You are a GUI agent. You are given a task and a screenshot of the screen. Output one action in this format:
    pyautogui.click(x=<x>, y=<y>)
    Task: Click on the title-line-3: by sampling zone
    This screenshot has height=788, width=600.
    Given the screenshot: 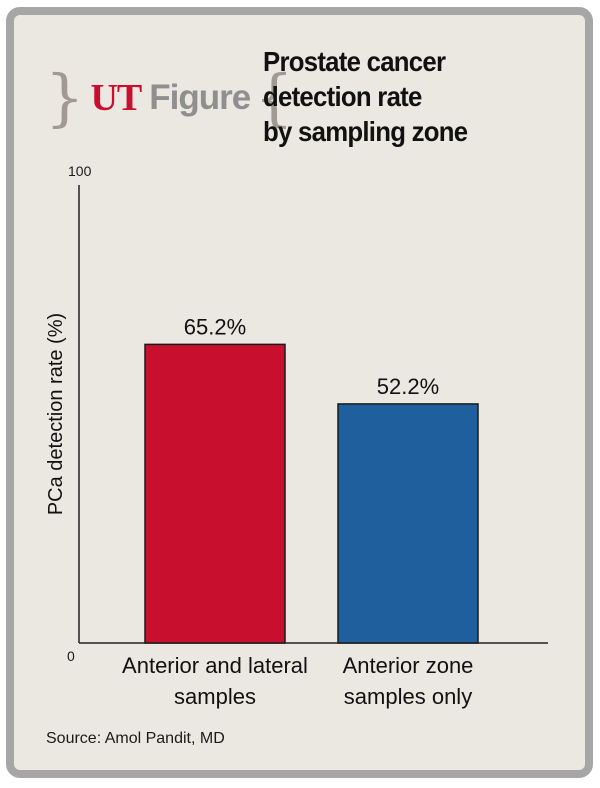 What is the action you would take?
    pyautogui.click(x=365, y=131)
    